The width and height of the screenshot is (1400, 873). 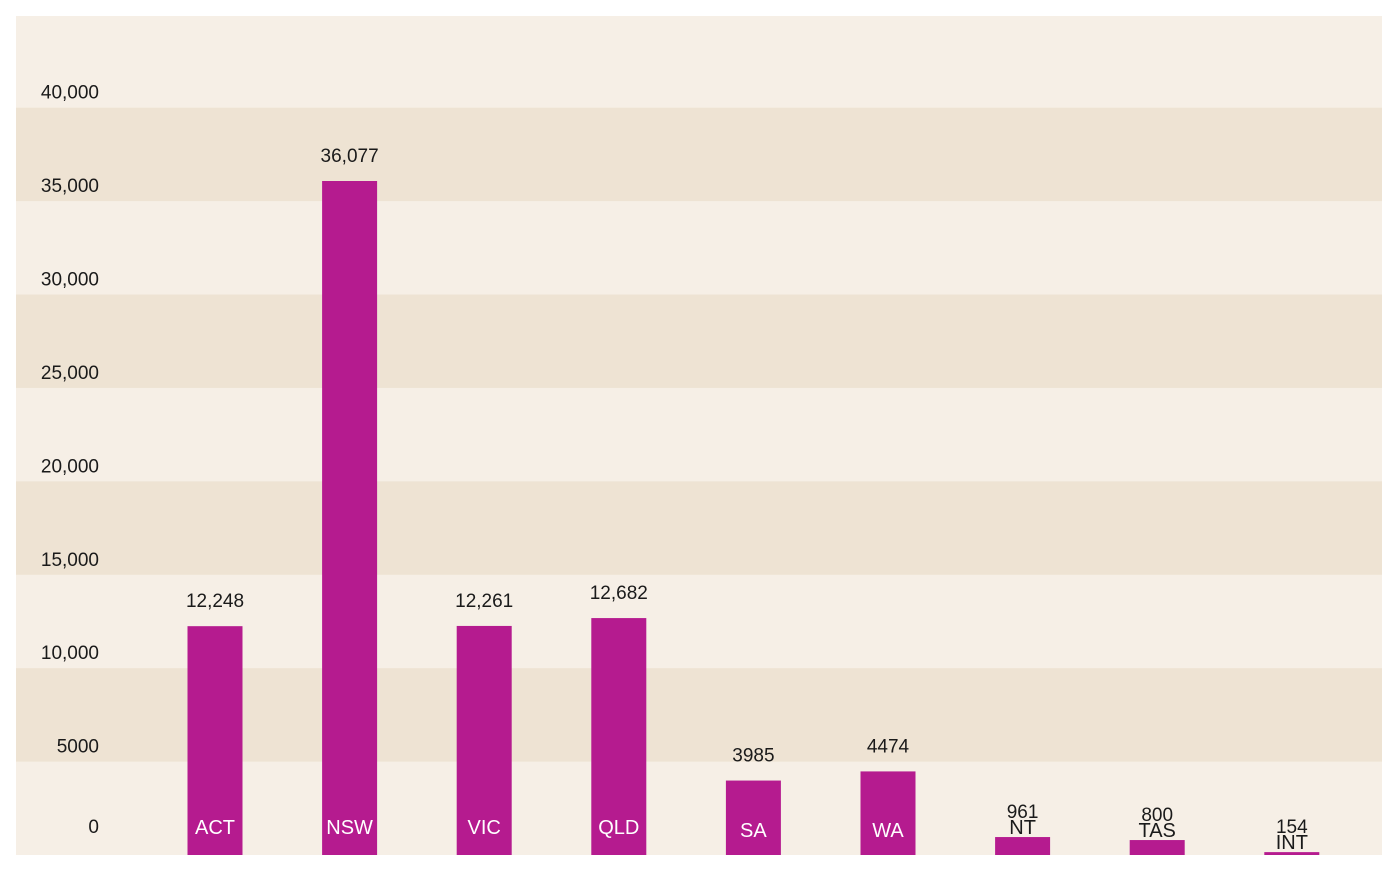 I want to click on category-label: NT, so click(x=1022, y=828).